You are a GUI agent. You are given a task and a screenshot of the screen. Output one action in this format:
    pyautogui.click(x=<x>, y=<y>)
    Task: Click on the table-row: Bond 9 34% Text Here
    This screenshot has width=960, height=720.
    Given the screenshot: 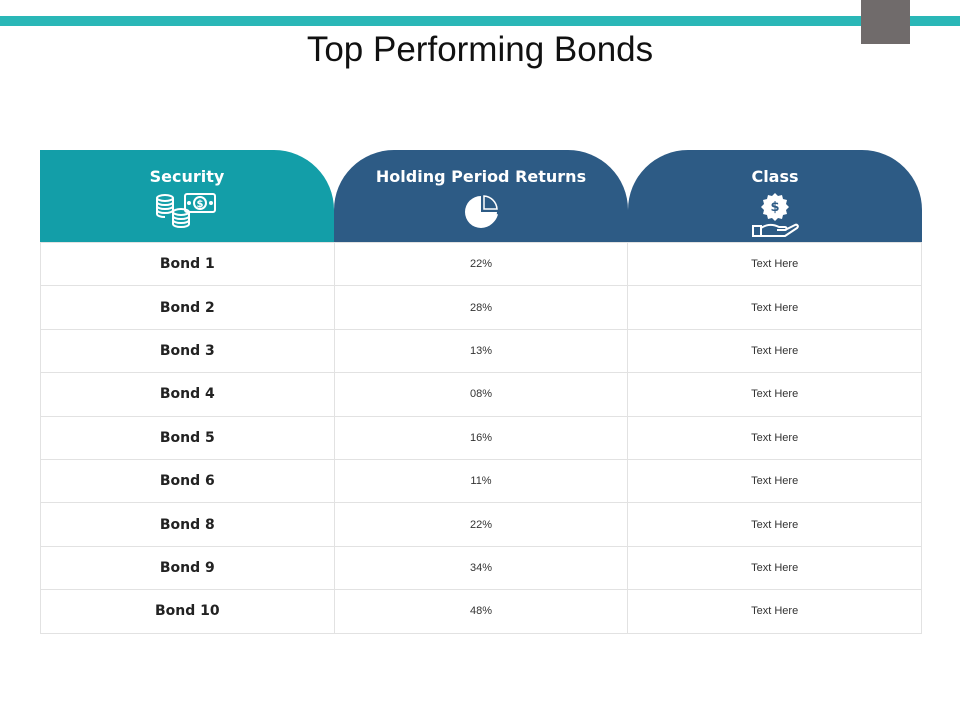 What is the action you would take?
    pyautogui.click(x=481, y=568)
    